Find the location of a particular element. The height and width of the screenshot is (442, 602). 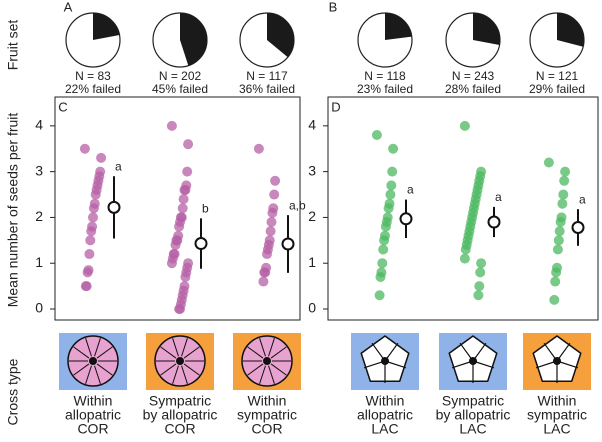

axis-title: Fruit set is located at coordinates (13, 45).